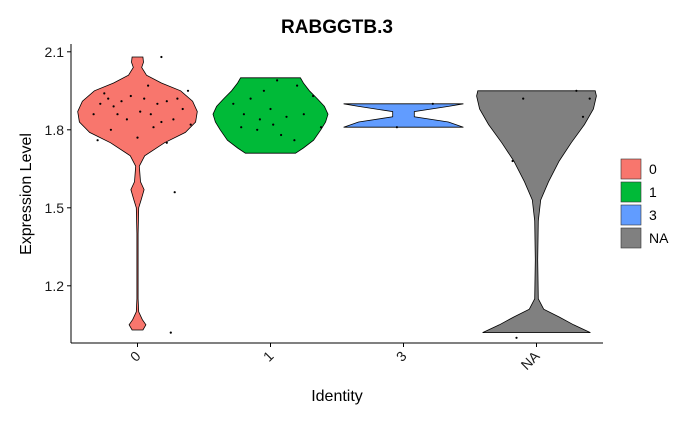 Image resolution: width=690 pixels, height=421 pixels. Describe the element at coordinates (644, 203) in the screenshot. I see `legend: 0 1 3 NA` at that location.